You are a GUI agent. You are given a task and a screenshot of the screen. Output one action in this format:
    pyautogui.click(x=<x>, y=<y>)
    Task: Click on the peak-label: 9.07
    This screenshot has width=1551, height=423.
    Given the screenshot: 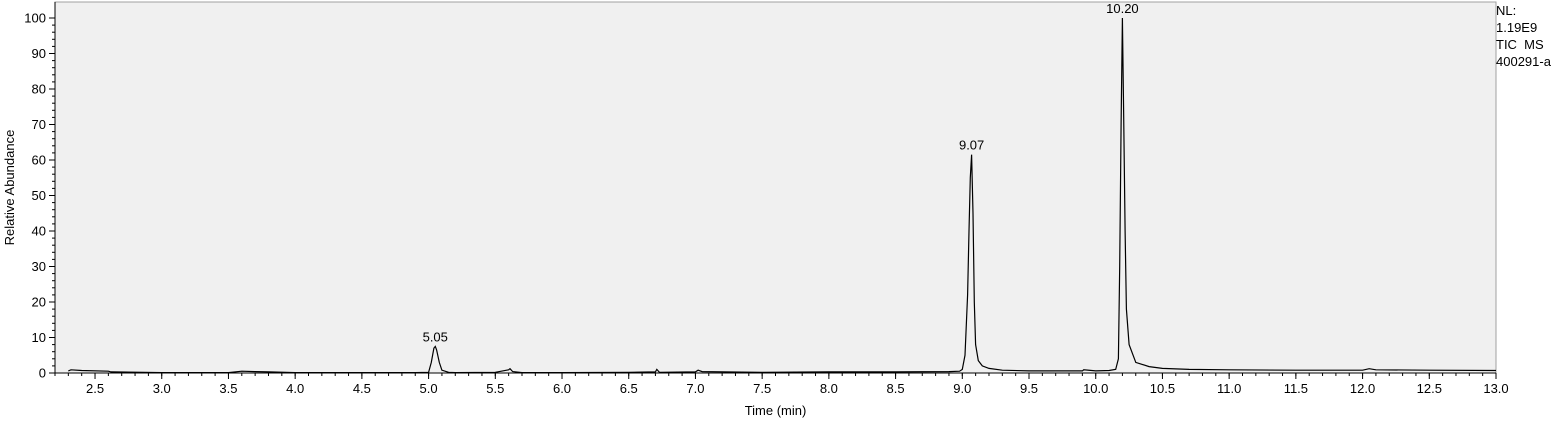 What is the action you would take?
    pyautogui.click(x=971, y=145)
    